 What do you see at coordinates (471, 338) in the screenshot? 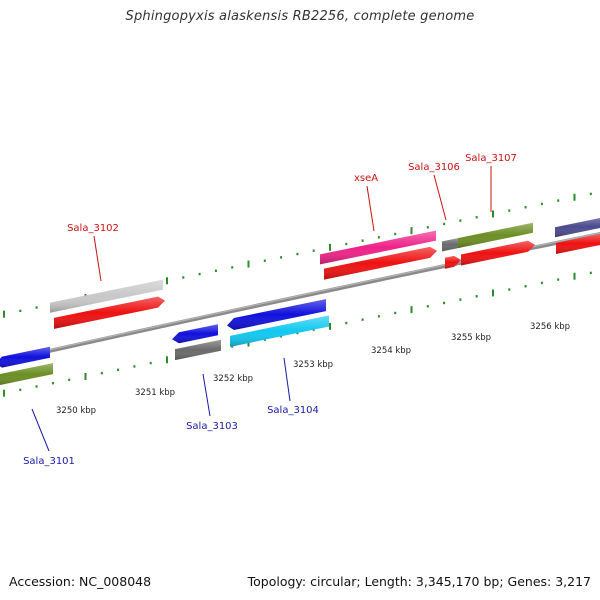
I see `ruler-label: 3255 kbp` at bounding box center [471, 338].